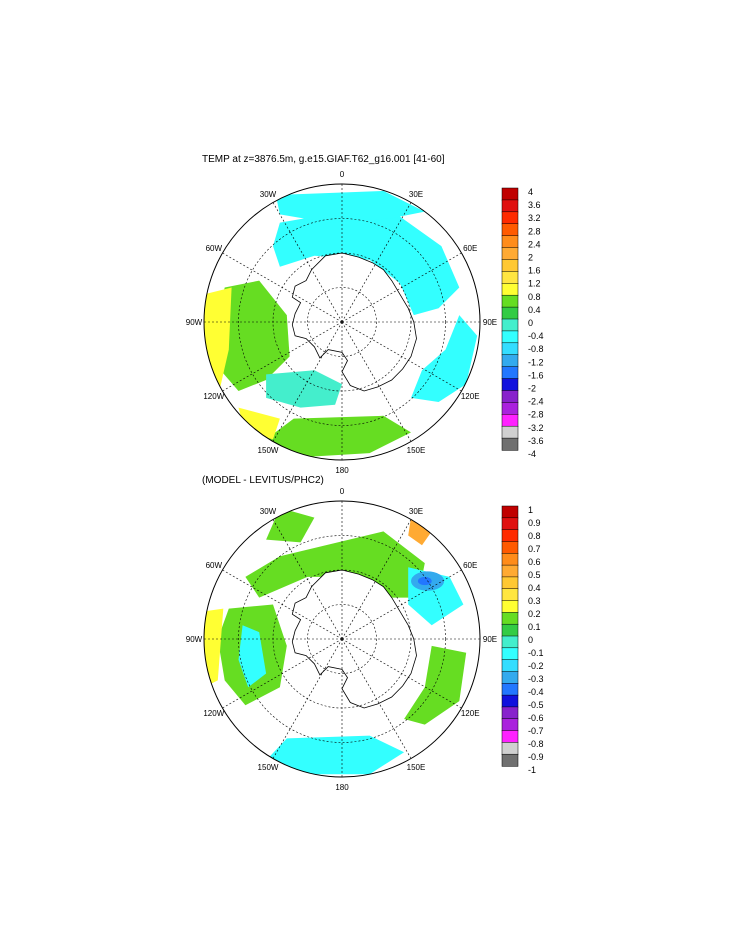  I want to click on lon-label: 150W, so click(268, 767).